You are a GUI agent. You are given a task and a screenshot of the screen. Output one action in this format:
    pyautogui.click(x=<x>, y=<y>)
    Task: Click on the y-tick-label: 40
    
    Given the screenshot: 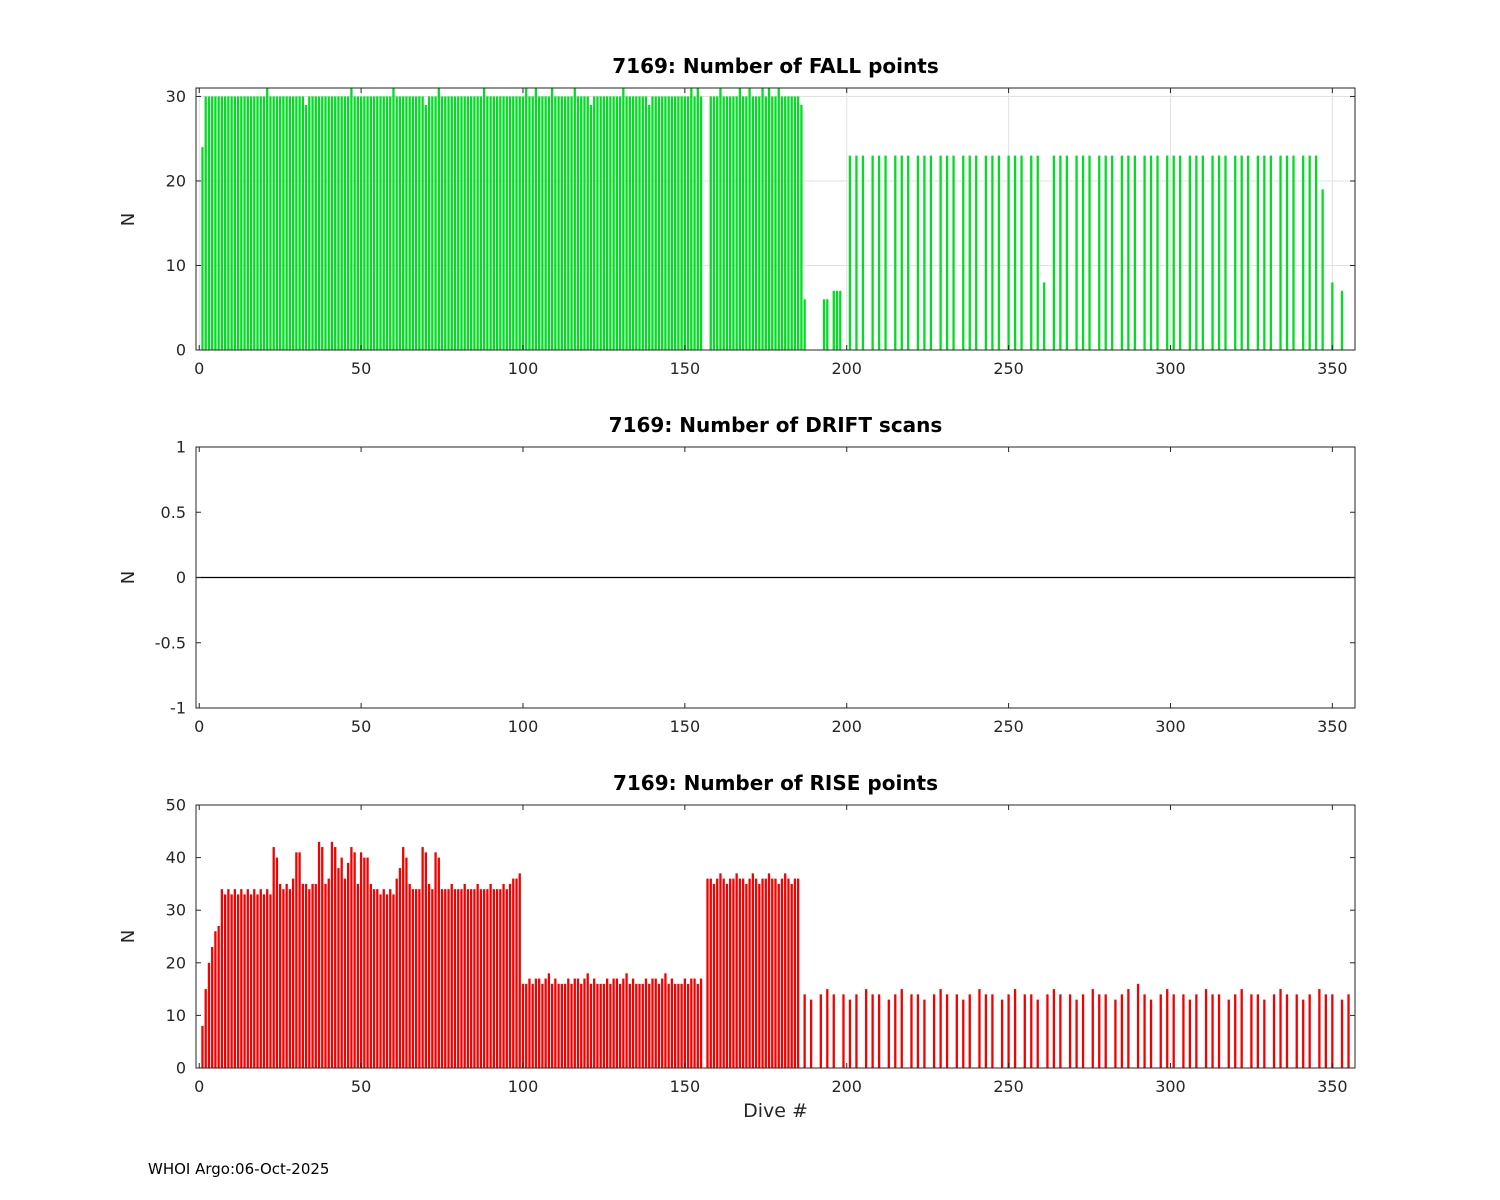 What is the action you would take?
    pyautogui.click(x=176, y=857)
    